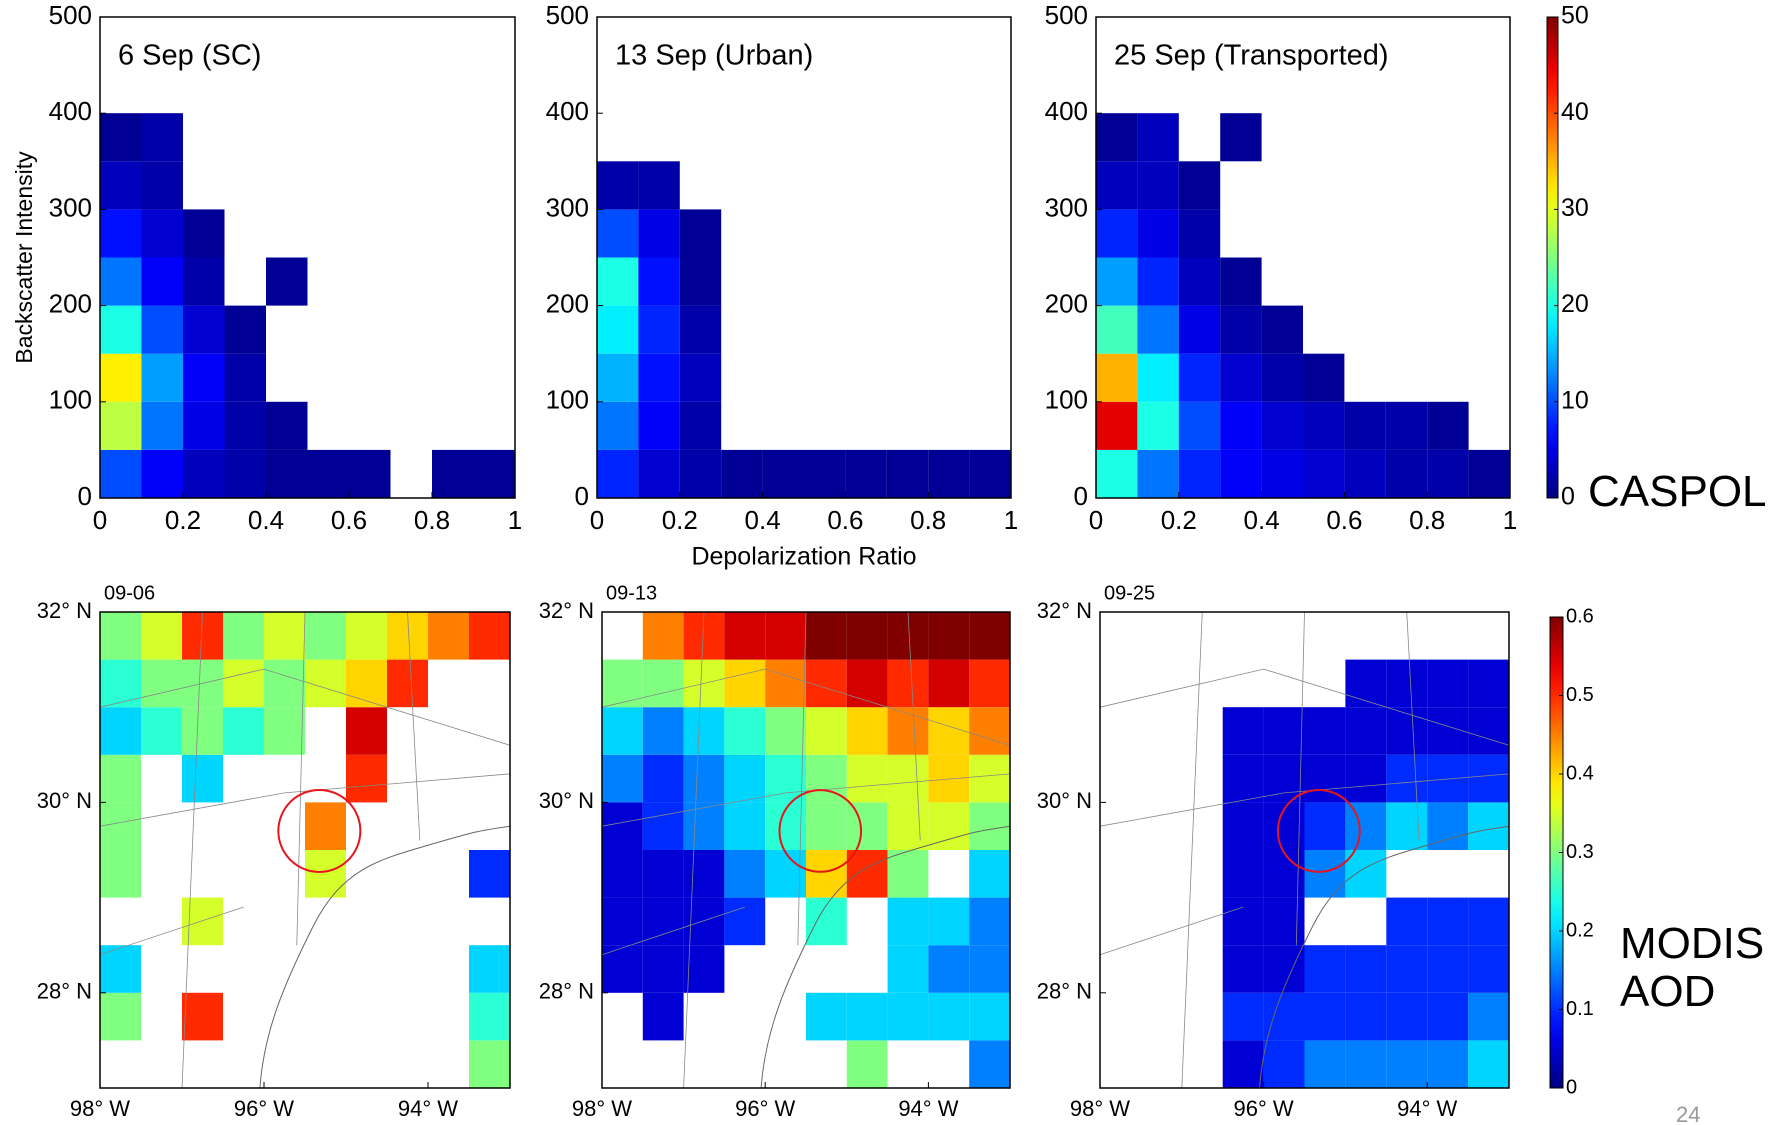  Describe the element at coordinates (631, 593) in the screenshot. I see `map-date: 09-13` at that location.